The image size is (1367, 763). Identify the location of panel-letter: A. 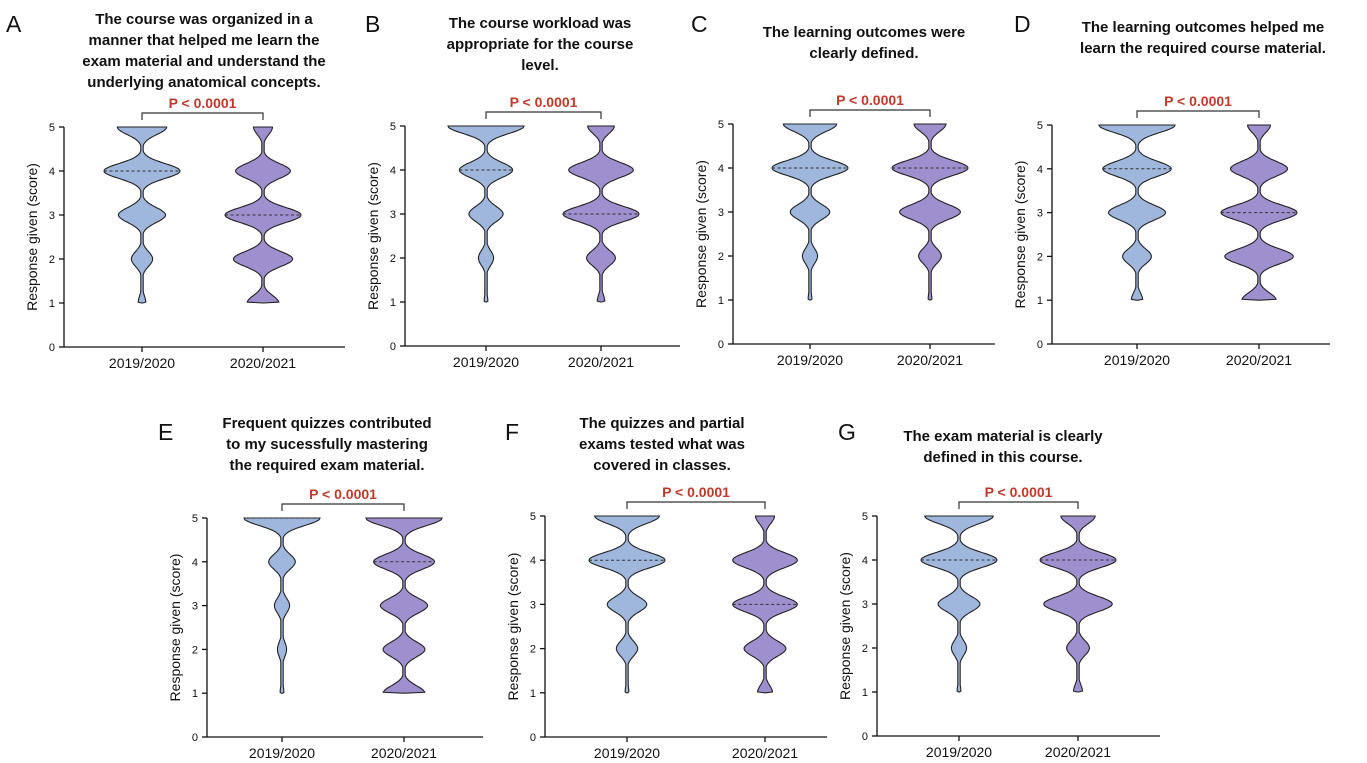
(14, 24).